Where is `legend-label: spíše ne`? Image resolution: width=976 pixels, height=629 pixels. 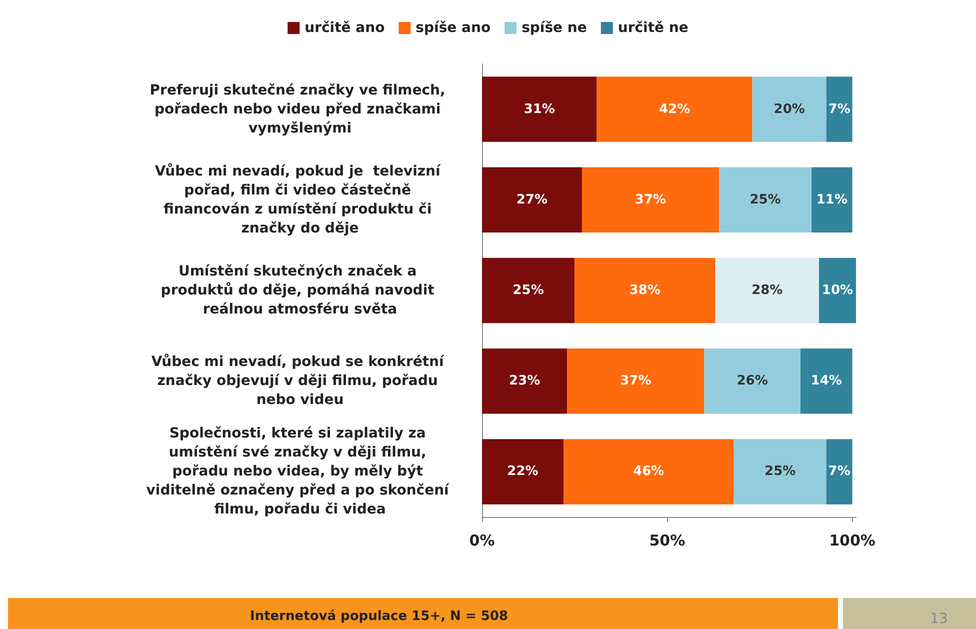
legend-label: spíše ne is located at coordinates (554, 28).